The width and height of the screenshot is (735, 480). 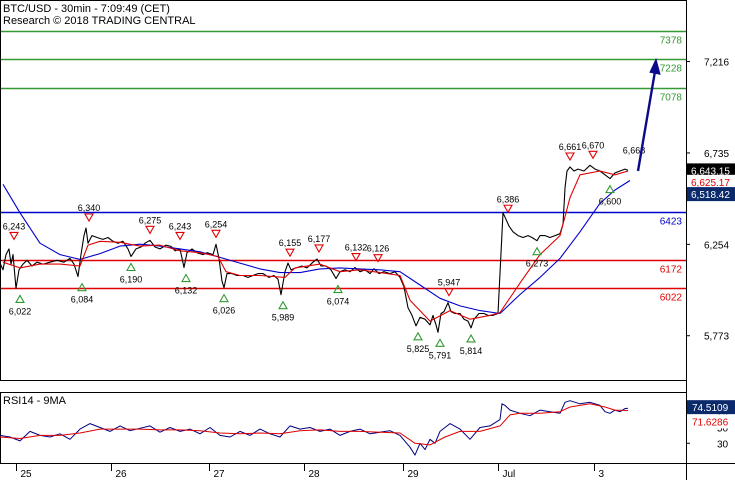 I want to click on rsi-y-tick-label-50: 50, so click(x=723, y=429).